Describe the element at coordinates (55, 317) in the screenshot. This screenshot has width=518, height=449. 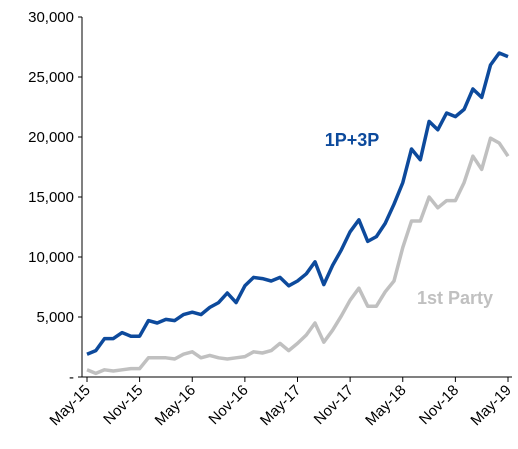
I see `y-tick-label: 5,000` at that location.